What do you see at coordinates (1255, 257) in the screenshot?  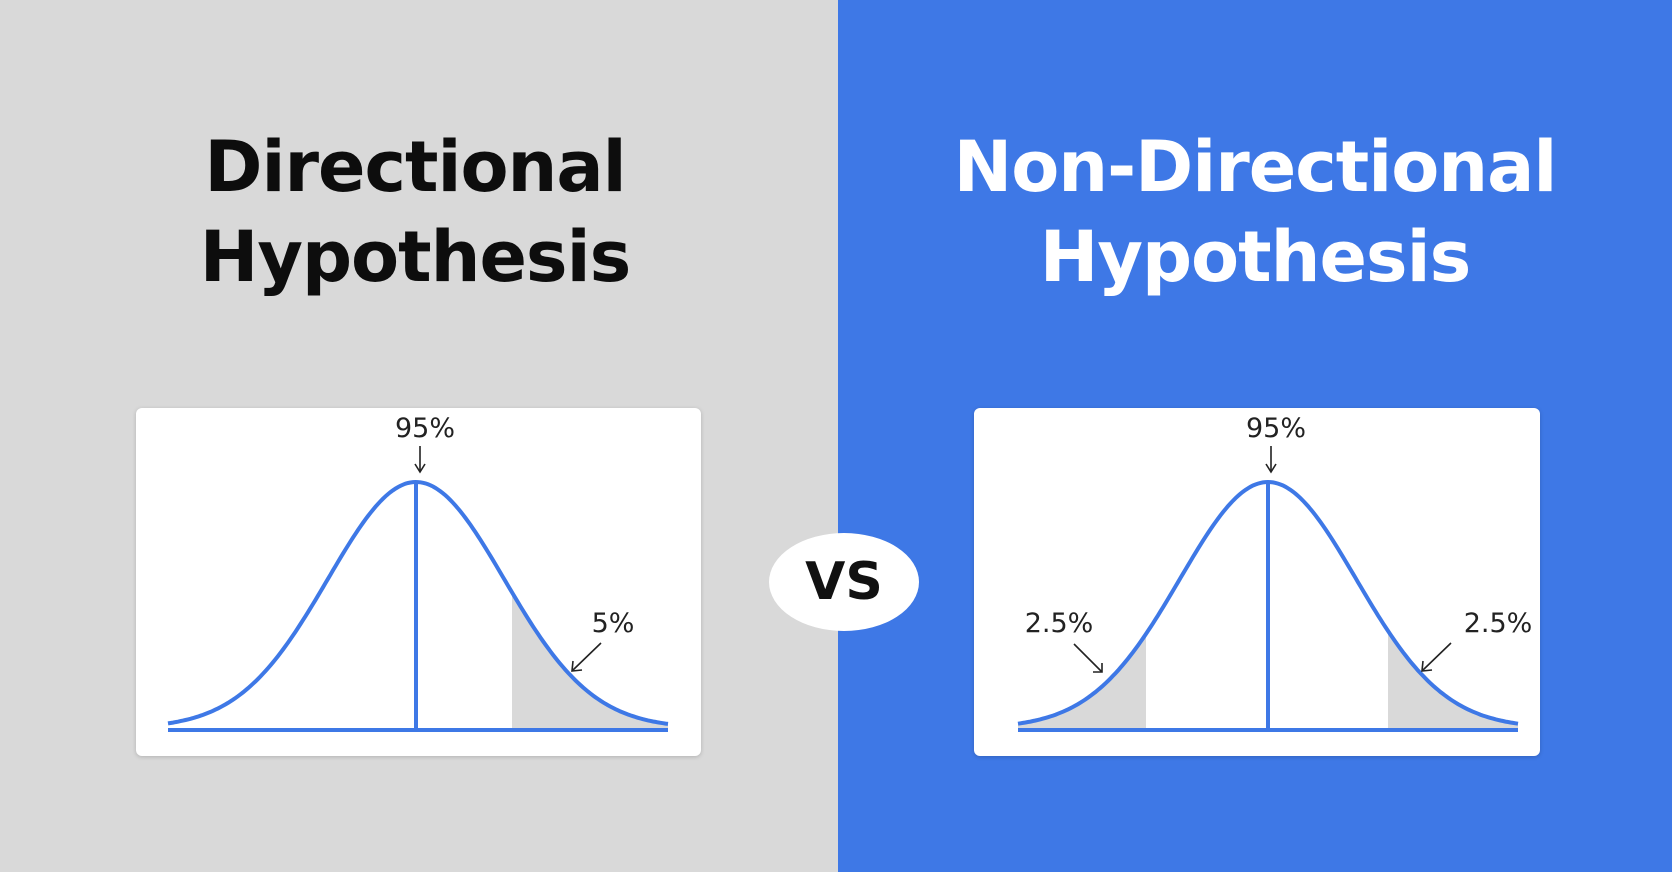 I see `non-directional-title-line2: Hypothesis` at bounding box center [1255, 257].